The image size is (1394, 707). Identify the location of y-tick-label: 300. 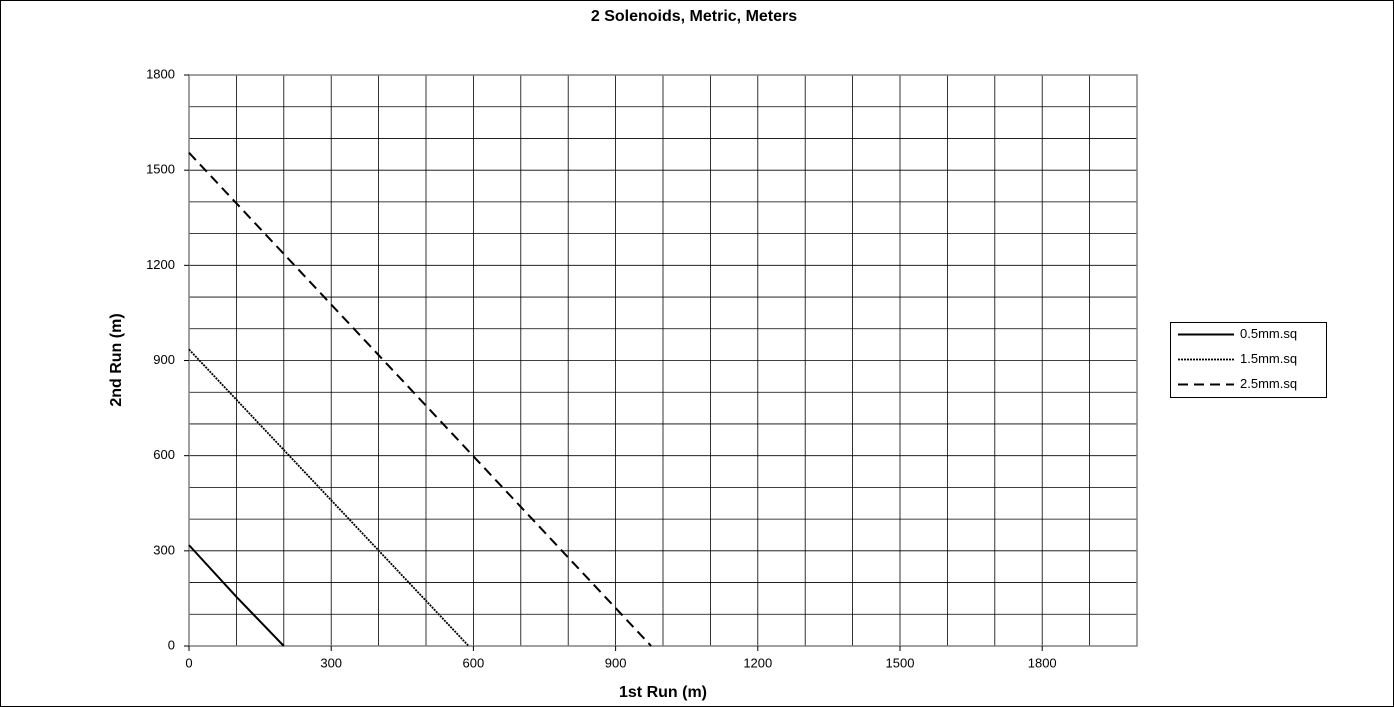
(164, 549).